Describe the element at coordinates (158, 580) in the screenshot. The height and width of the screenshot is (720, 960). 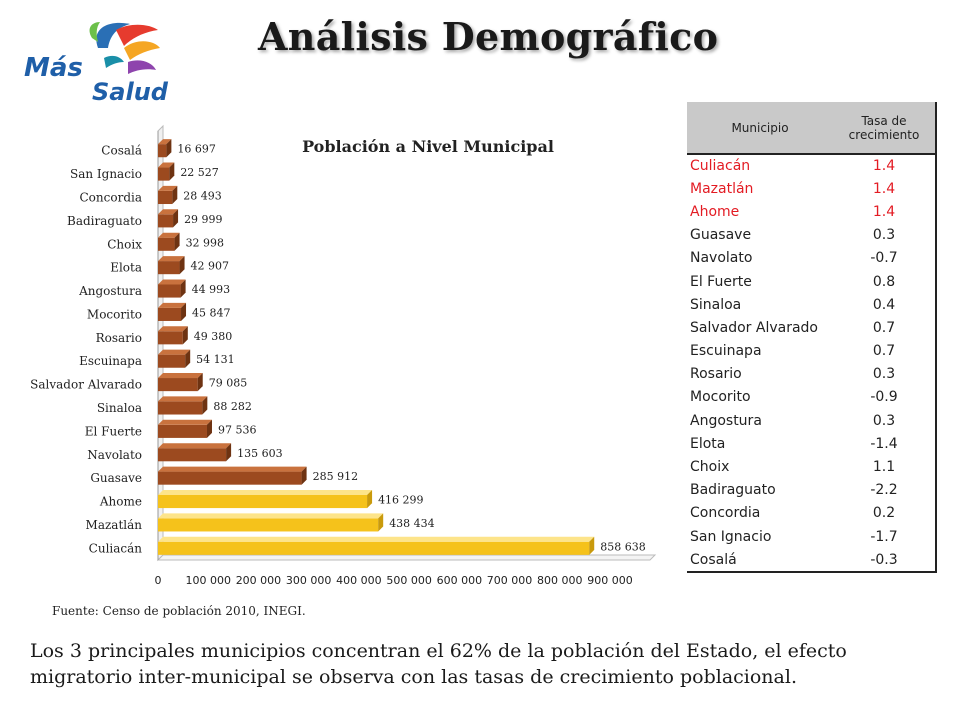
I see `x-tick-label: 0` at that location.